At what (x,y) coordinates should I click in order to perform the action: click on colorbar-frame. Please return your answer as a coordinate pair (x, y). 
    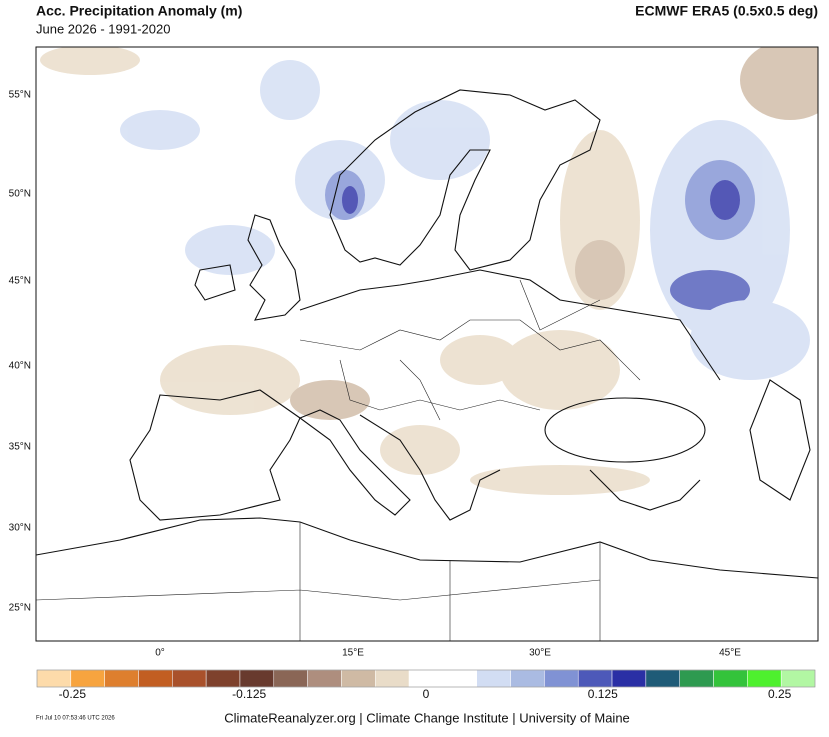
    Looking at the image, I should click on (426, 678).